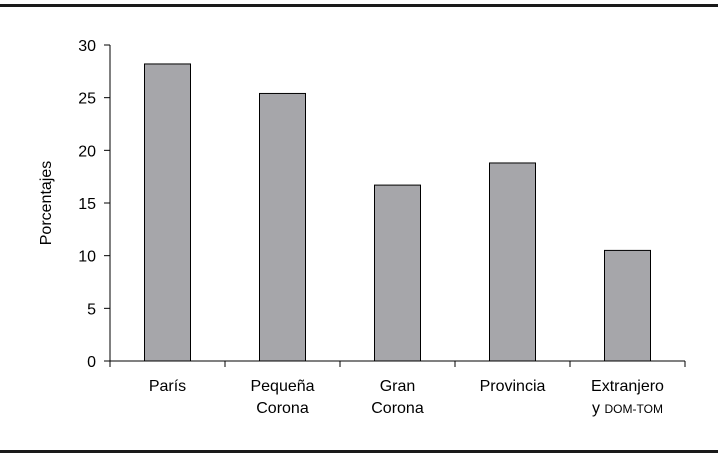  What do you see at coordinates (598, 408) in the screenshot?
I see `x-tick-label-part: y` at bounding box center [598, 408].